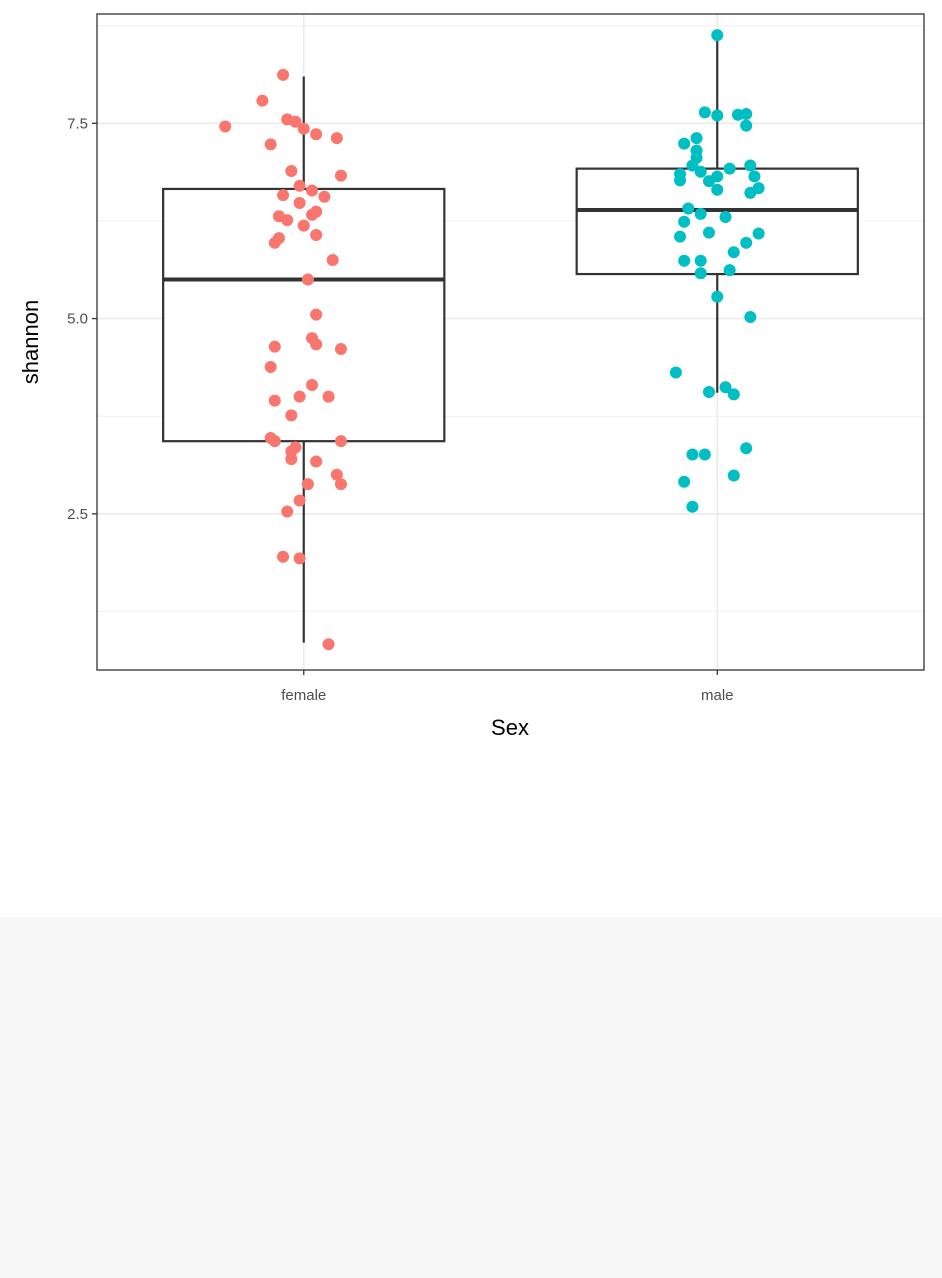 This screenshot has height=1278, width=942. I want to click on y-axis-title: shannon, so click(30, 342).